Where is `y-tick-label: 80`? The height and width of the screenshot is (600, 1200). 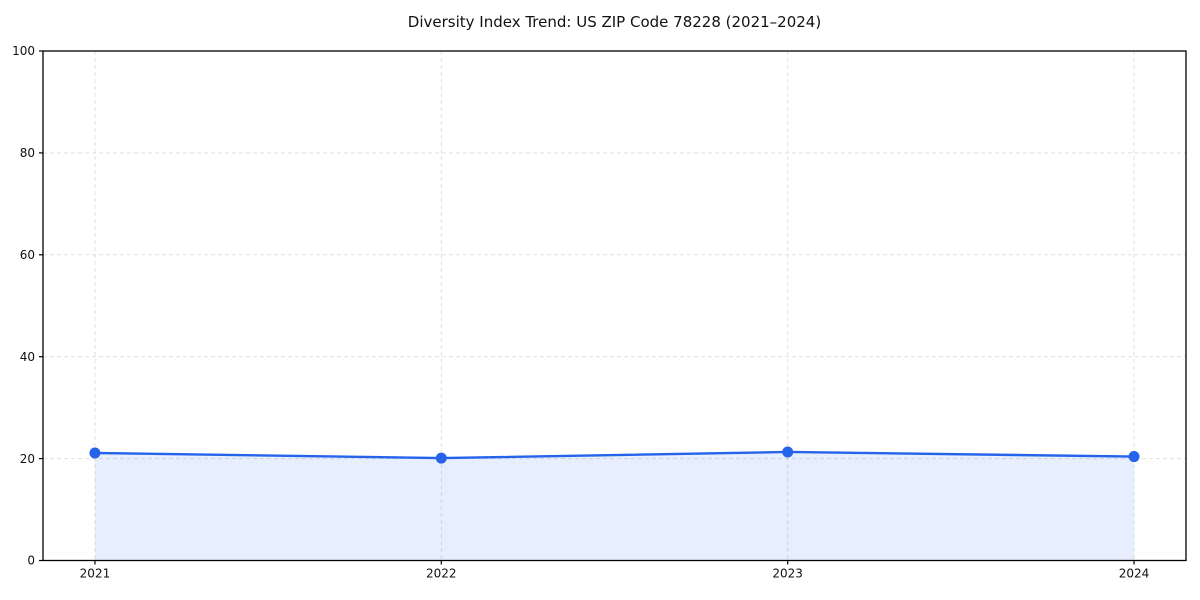
y-tick-label: 80 is located at coordinates (27, 153).